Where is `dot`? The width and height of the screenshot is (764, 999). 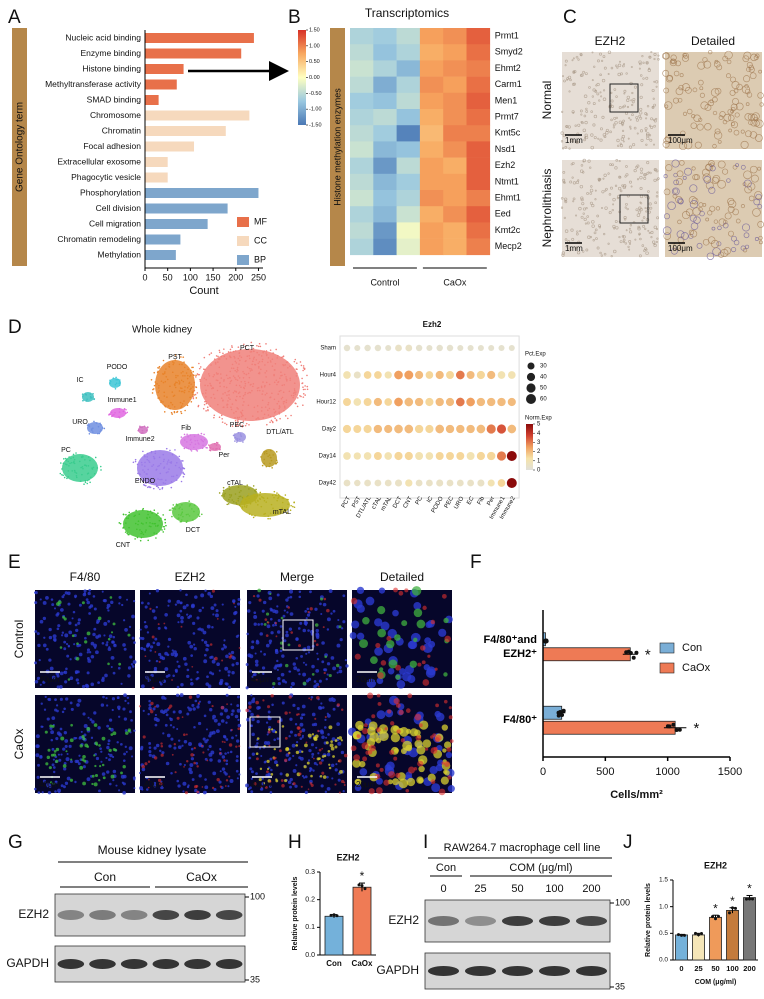
dot is located at coordinates (460, 429).